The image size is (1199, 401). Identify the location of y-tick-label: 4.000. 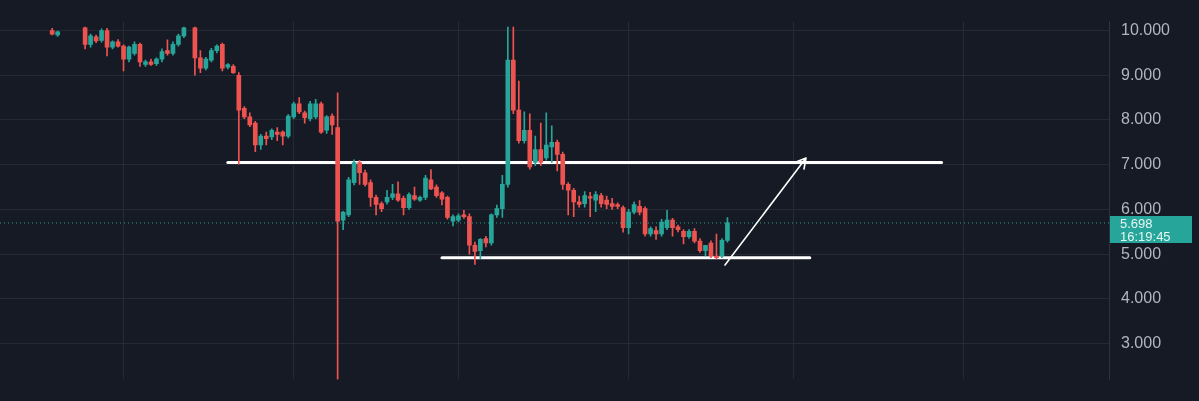
(1141, 298).